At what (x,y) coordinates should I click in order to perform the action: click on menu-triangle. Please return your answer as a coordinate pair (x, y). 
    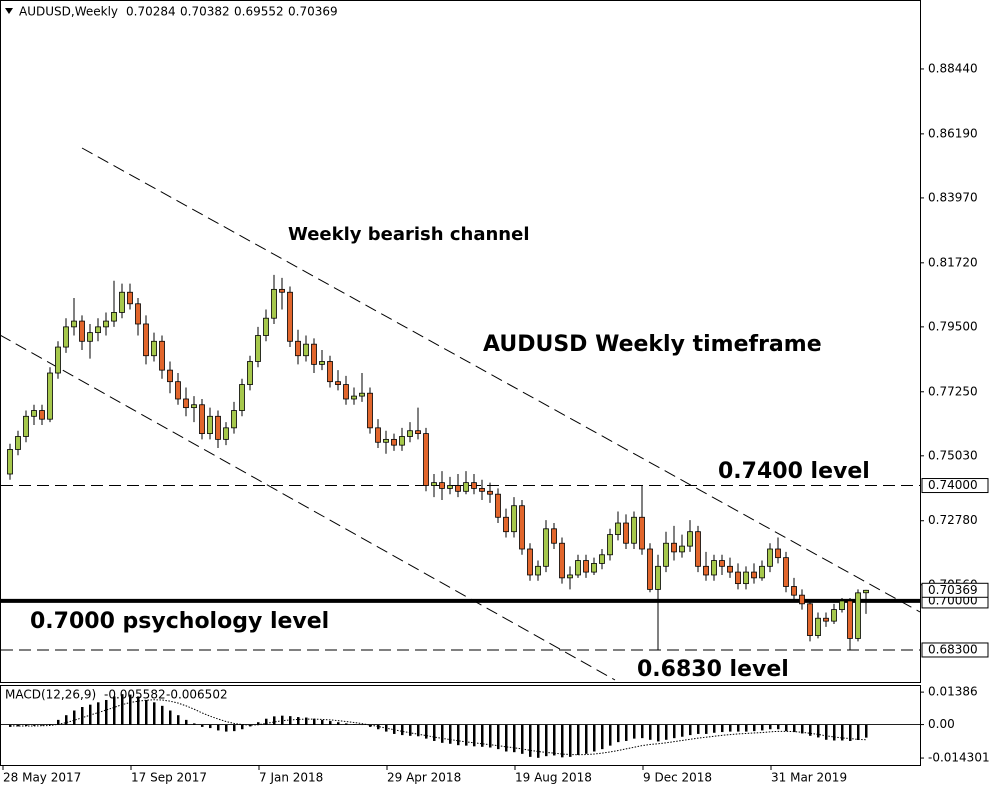
    Looking at the image, I should click on (9, 11).